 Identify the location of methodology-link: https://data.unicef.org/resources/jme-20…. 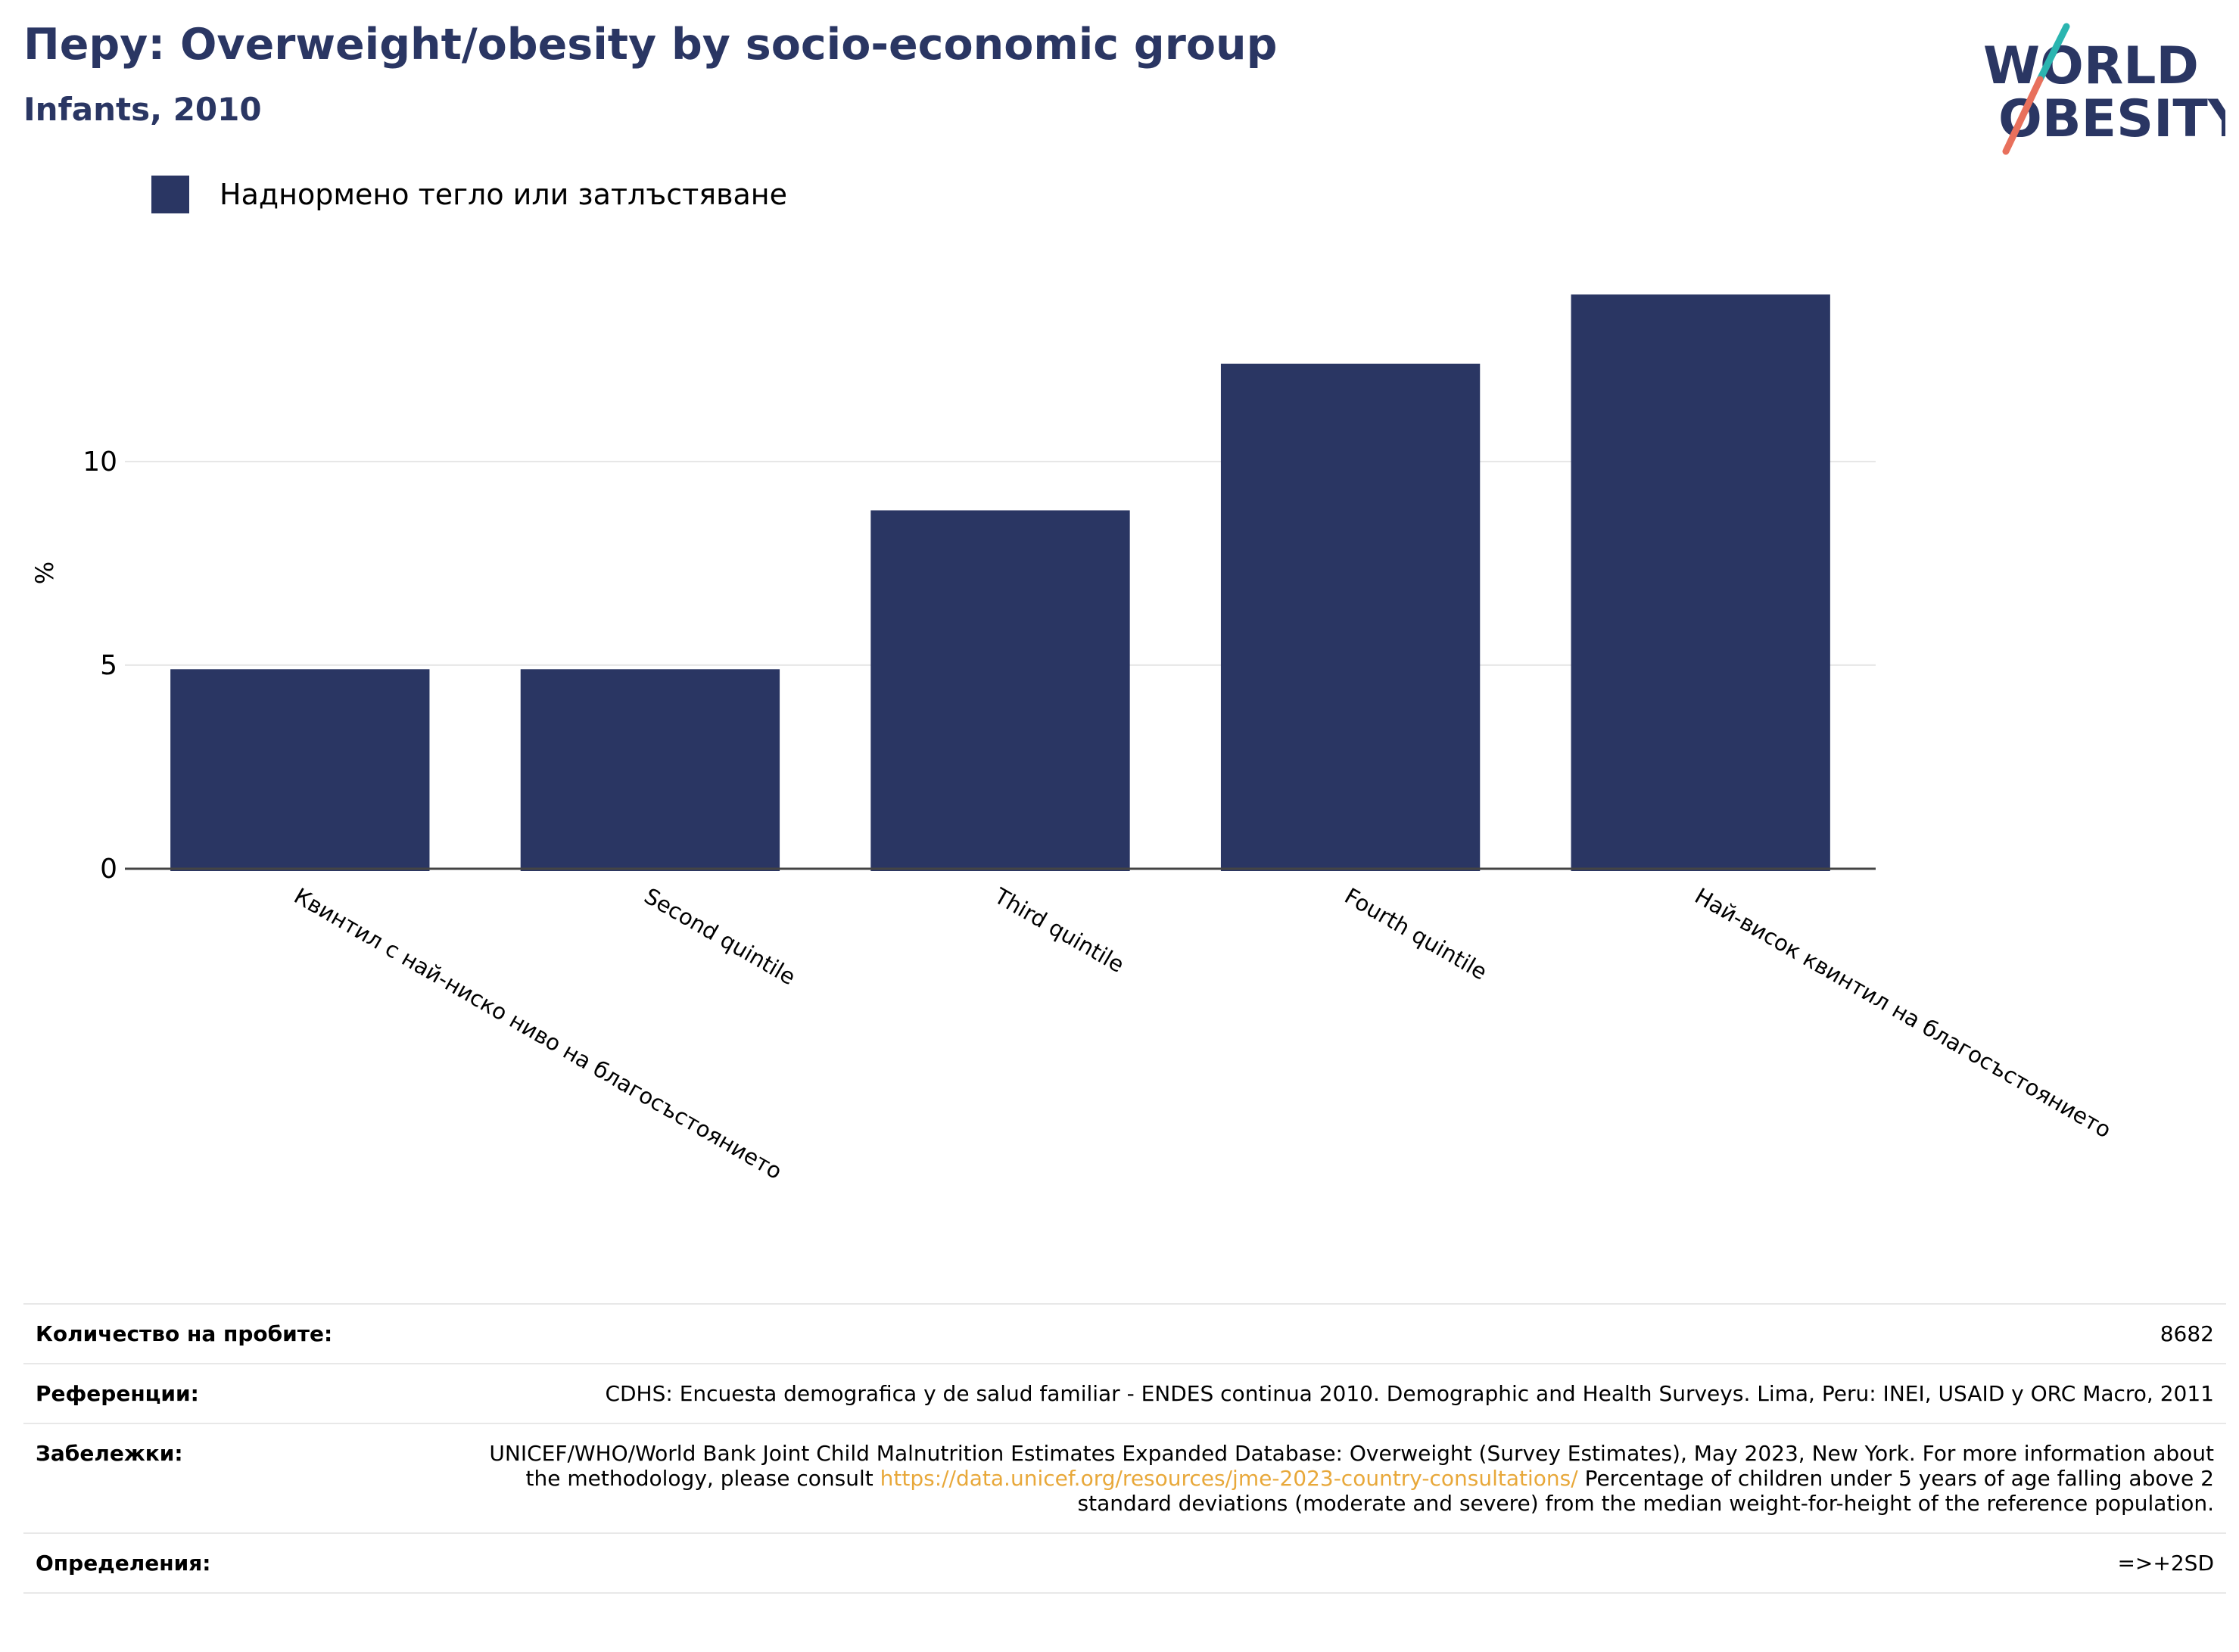
(1229, 1479).